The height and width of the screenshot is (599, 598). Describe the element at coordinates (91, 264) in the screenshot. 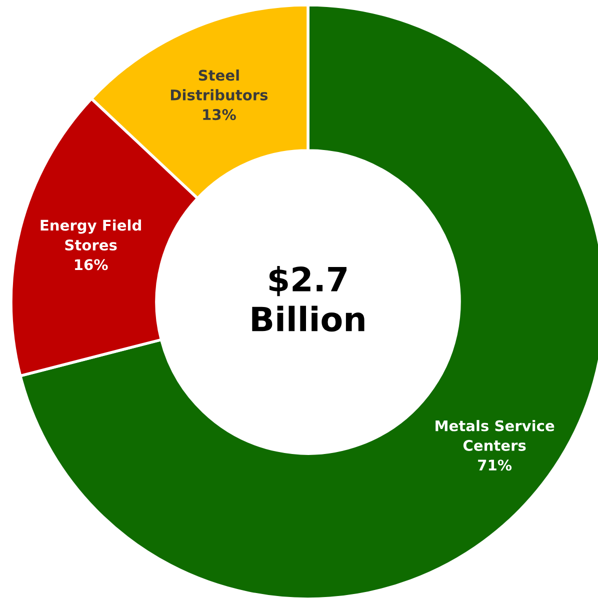

I see `data-label: 16%` at that location.